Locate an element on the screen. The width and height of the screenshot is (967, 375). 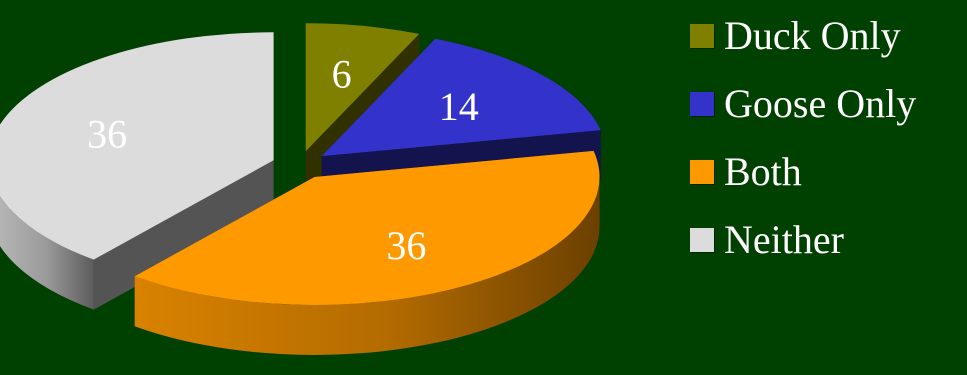
legend-item-duck-only: Duck Only is located at coordinates (803, 36).